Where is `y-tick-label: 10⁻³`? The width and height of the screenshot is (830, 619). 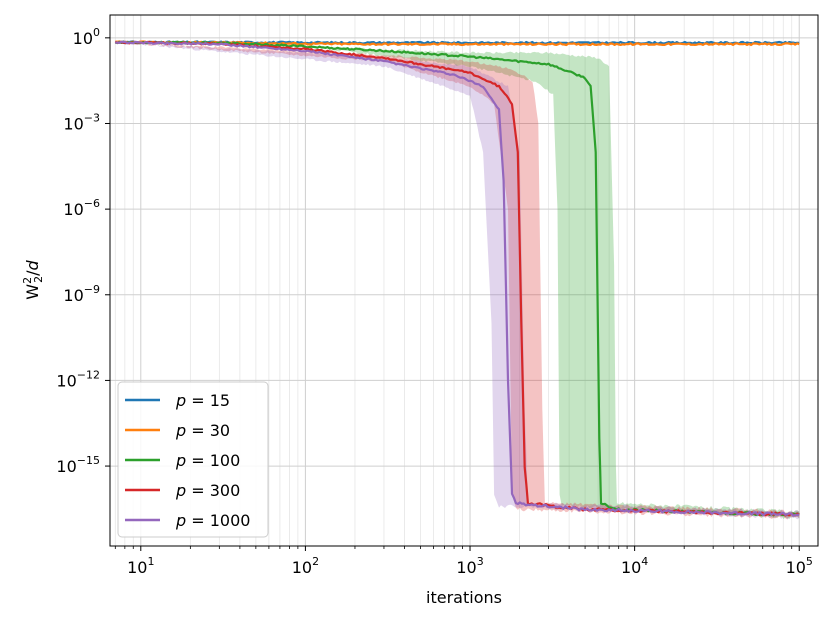
y-tick-label: 10⁻³ is located at coordinates (81, 122).